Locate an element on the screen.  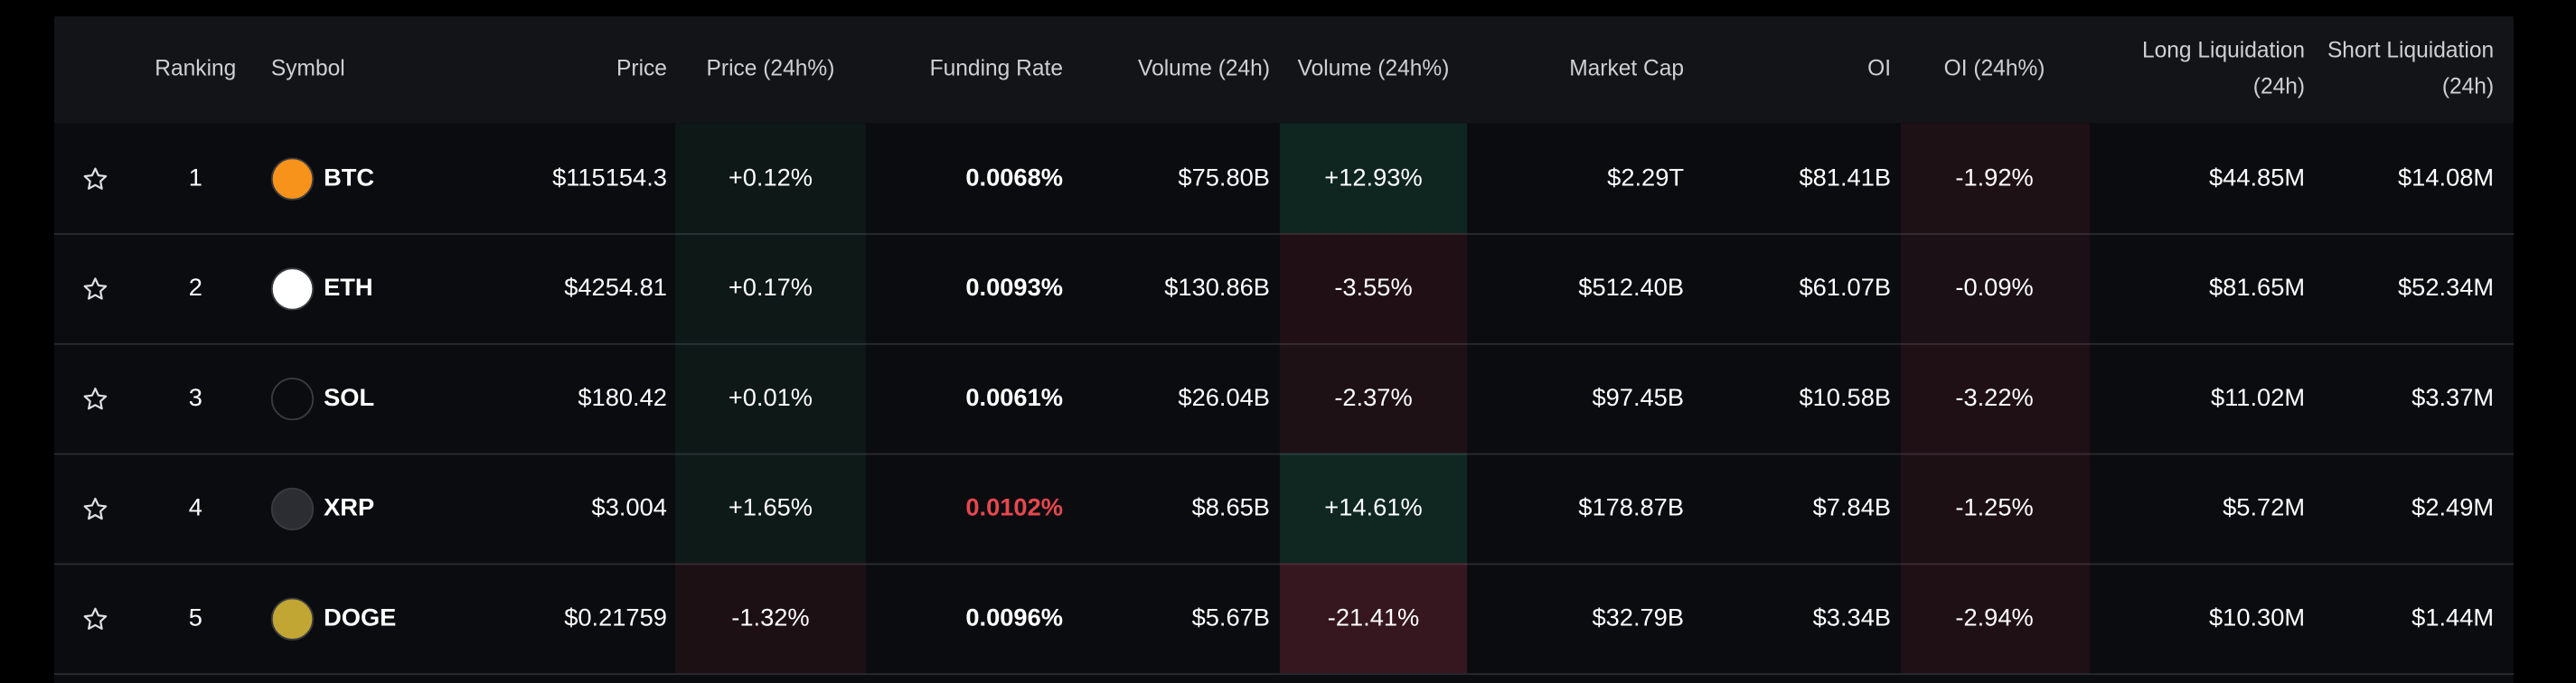
rank: 1 is located at coordinates (195, 177).